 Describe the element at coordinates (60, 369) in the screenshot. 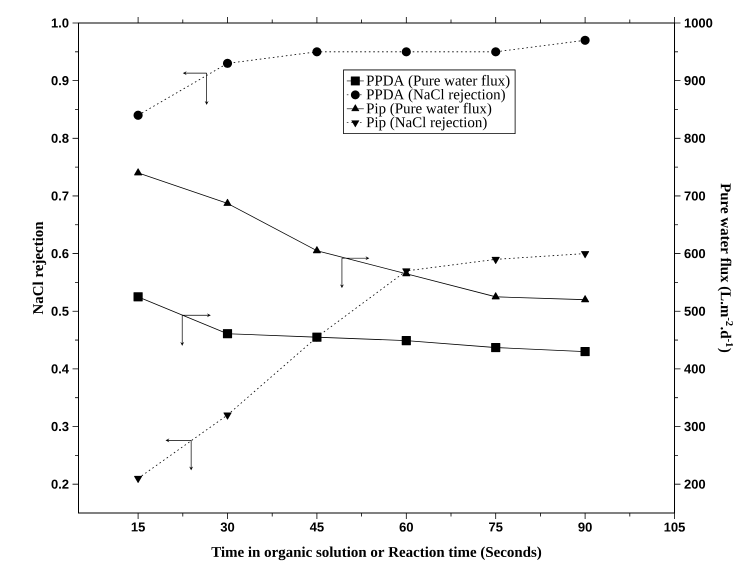

I see `y-tick-label: 0.4` at that location.